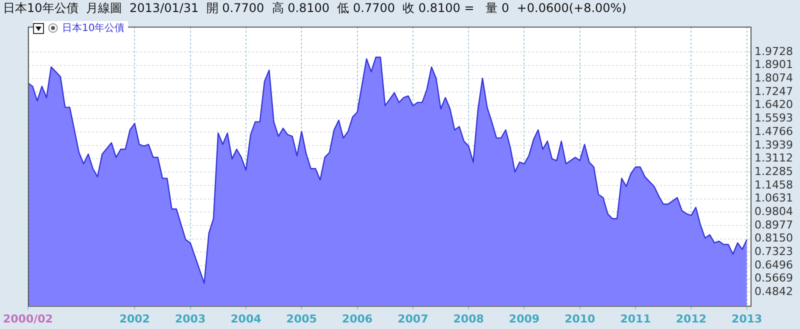 Image resolution: width=800 pixels, height=329 pixels. Describe the element at coordinates (774, 185) in the screenshot. I see `y-tick-label: 1.1458` at that location.